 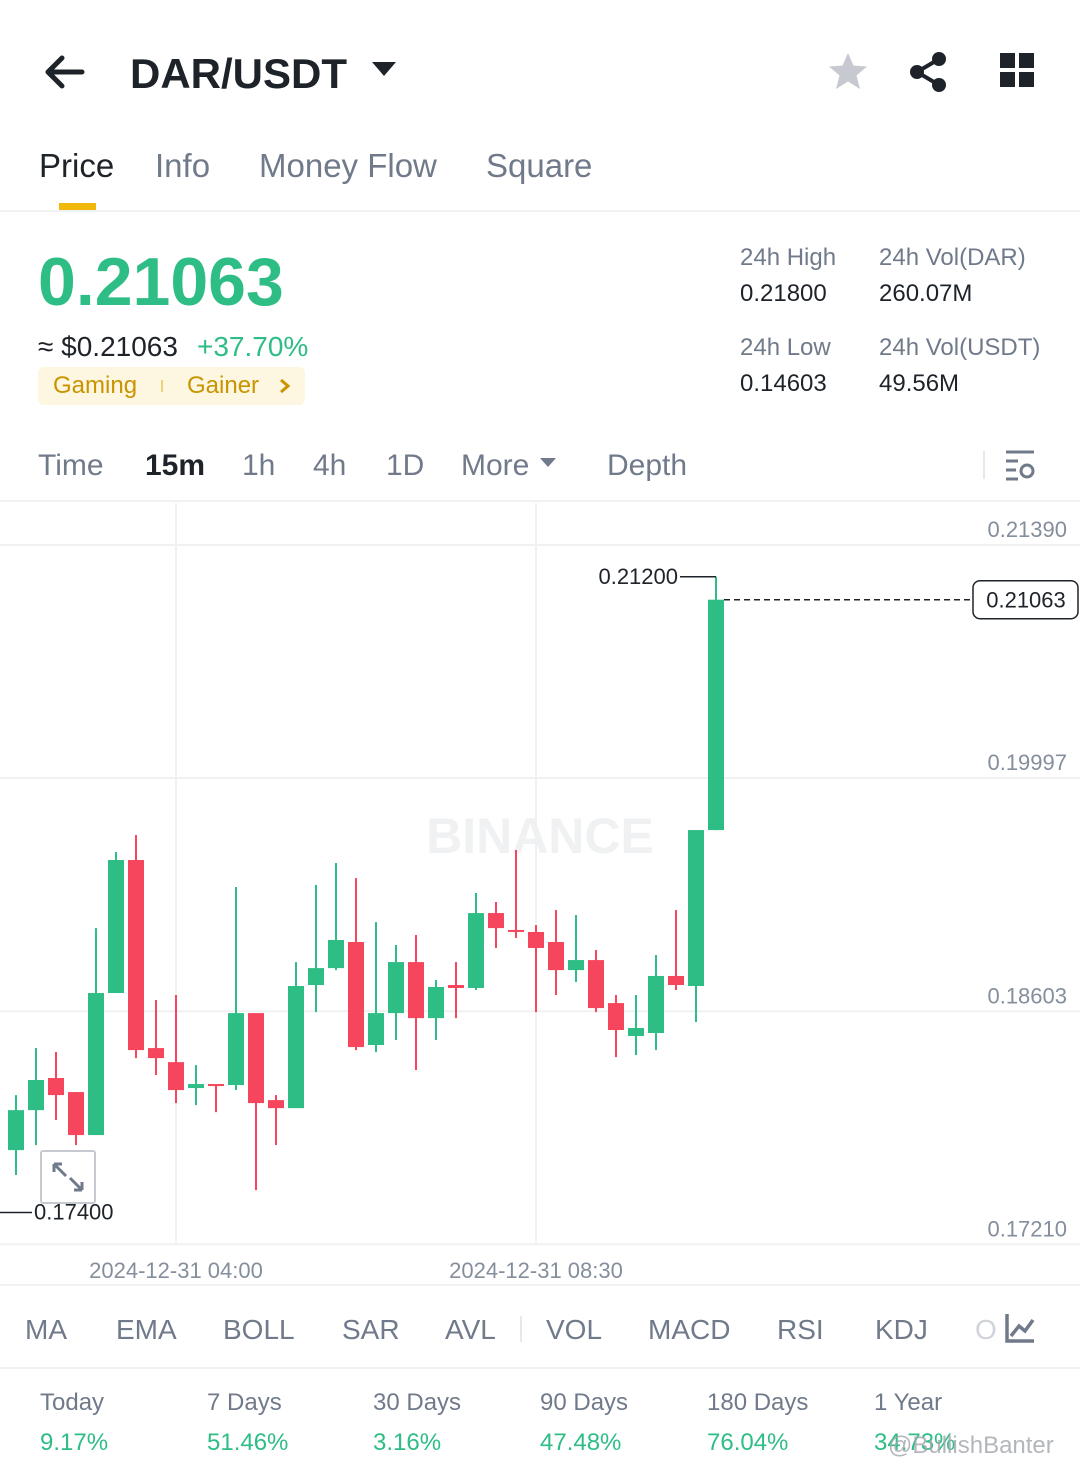 I want to click on period-change: 47.48%, so click(x=581, y=1442).